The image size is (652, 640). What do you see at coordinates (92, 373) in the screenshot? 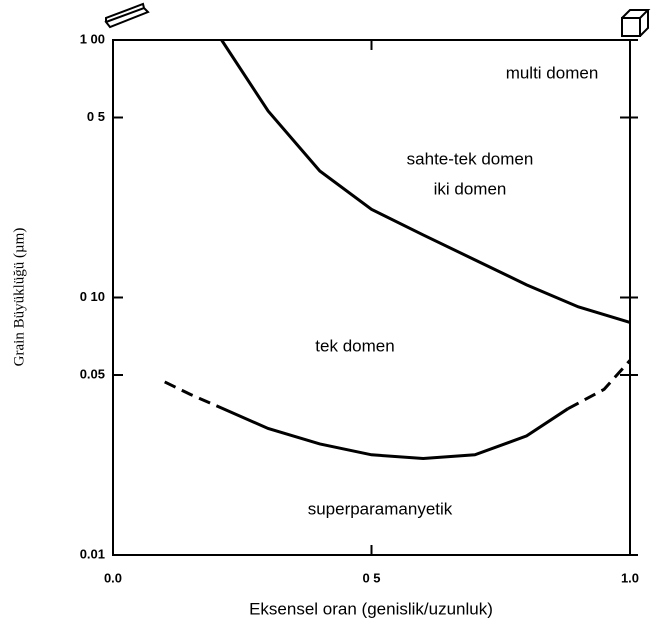
I see `y-tick-label: 0.05` at bounding box center [92, 373].